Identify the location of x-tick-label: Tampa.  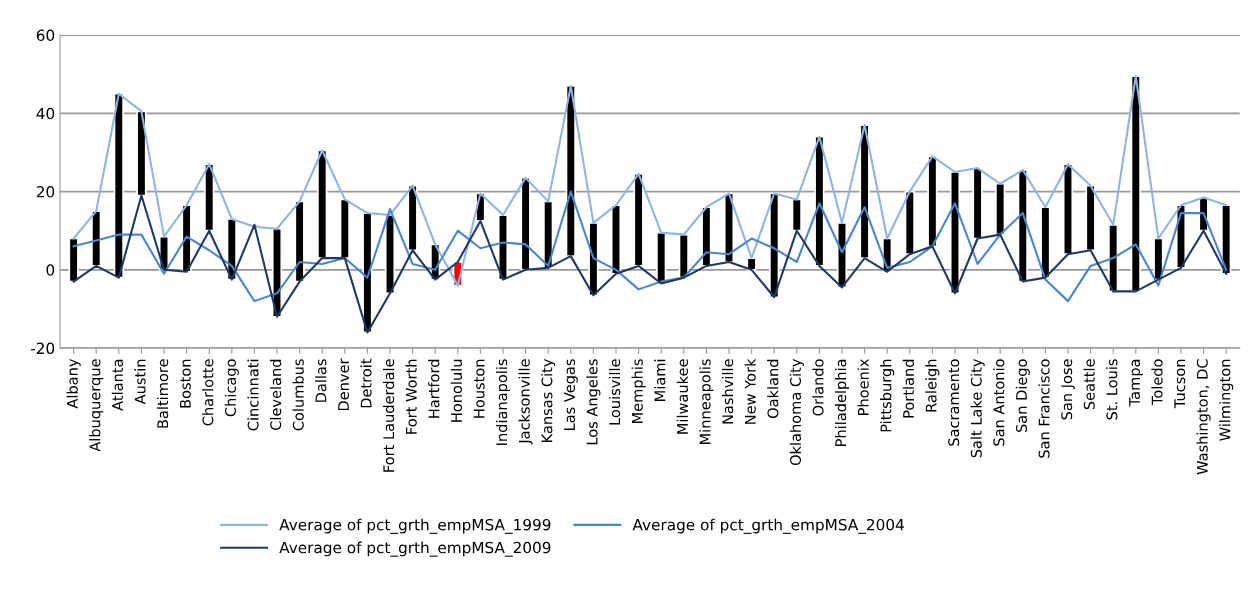
(1136, 383).